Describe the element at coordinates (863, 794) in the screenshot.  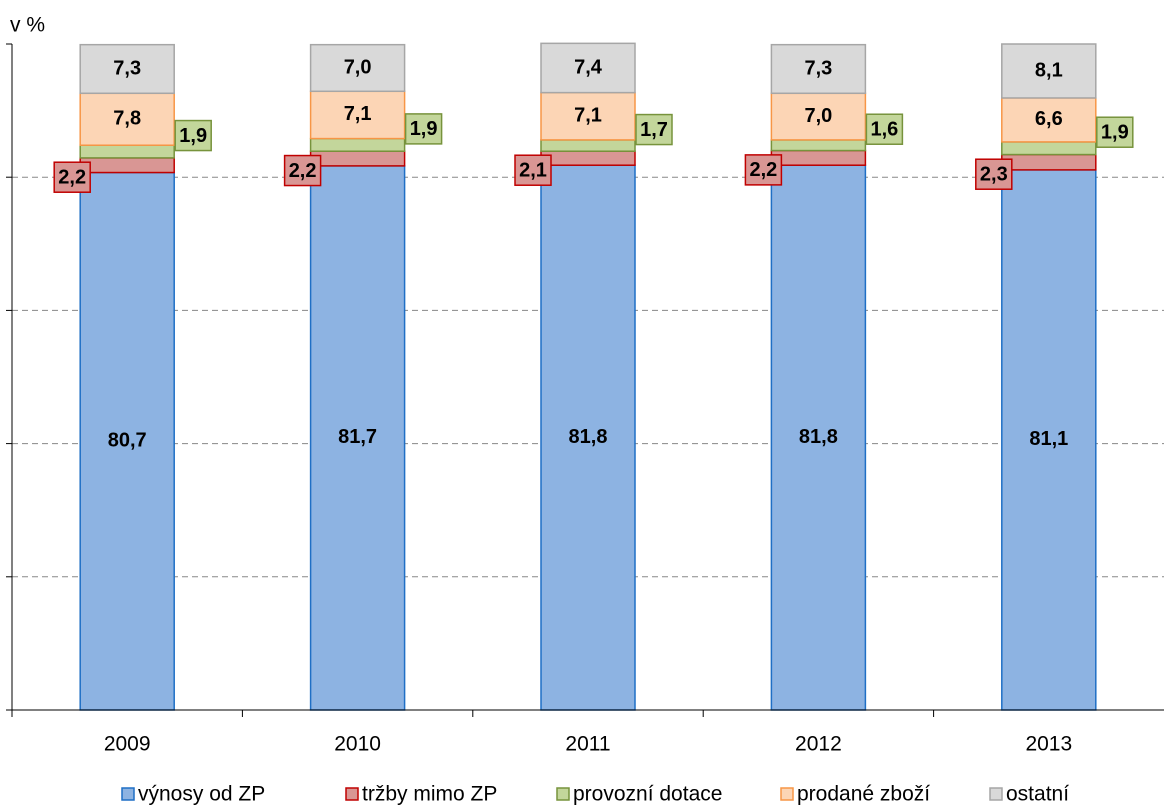
I see `legend-label: prodané zboží` at that location.